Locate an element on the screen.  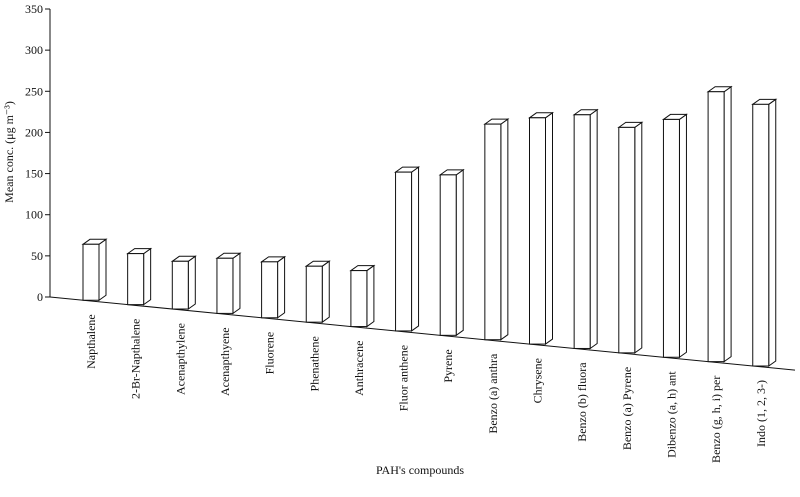
x-category-label: Napthalene is located at coordinates (91, 341).